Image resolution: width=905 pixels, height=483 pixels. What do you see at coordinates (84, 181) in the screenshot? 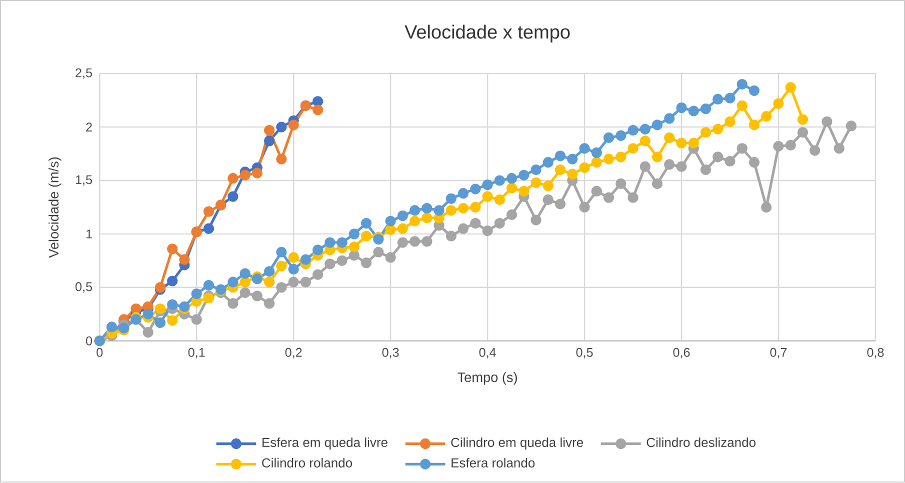
I see `y-tick-label: 1,5` at bounding box center [84, 181].